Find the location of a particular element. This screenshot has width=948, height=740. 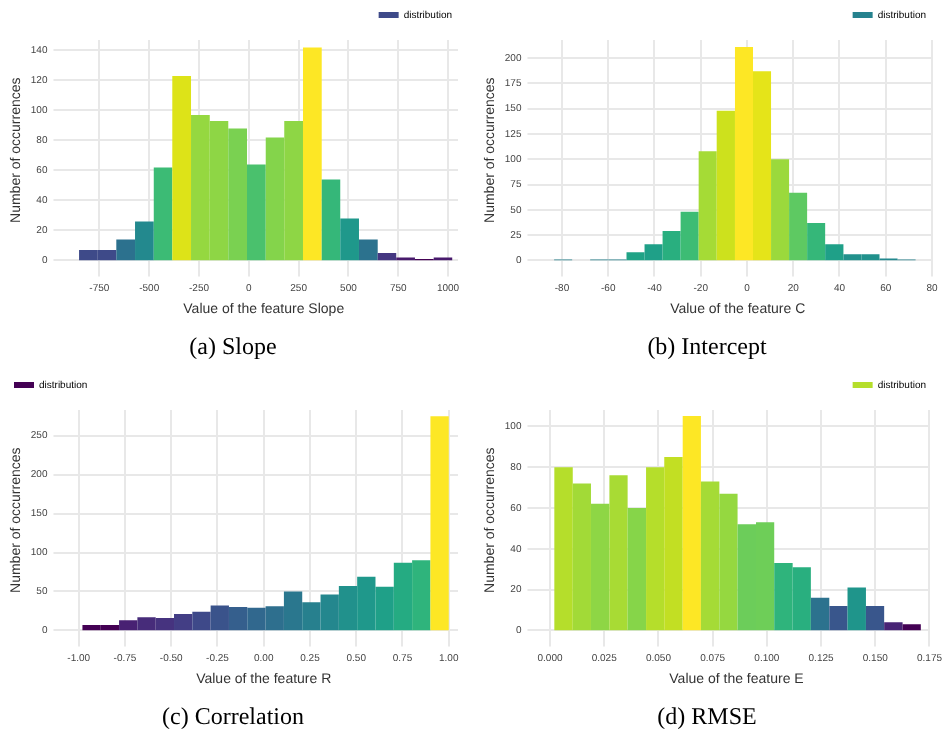

text: (b) Intercept is located at coordinates (707, 345).